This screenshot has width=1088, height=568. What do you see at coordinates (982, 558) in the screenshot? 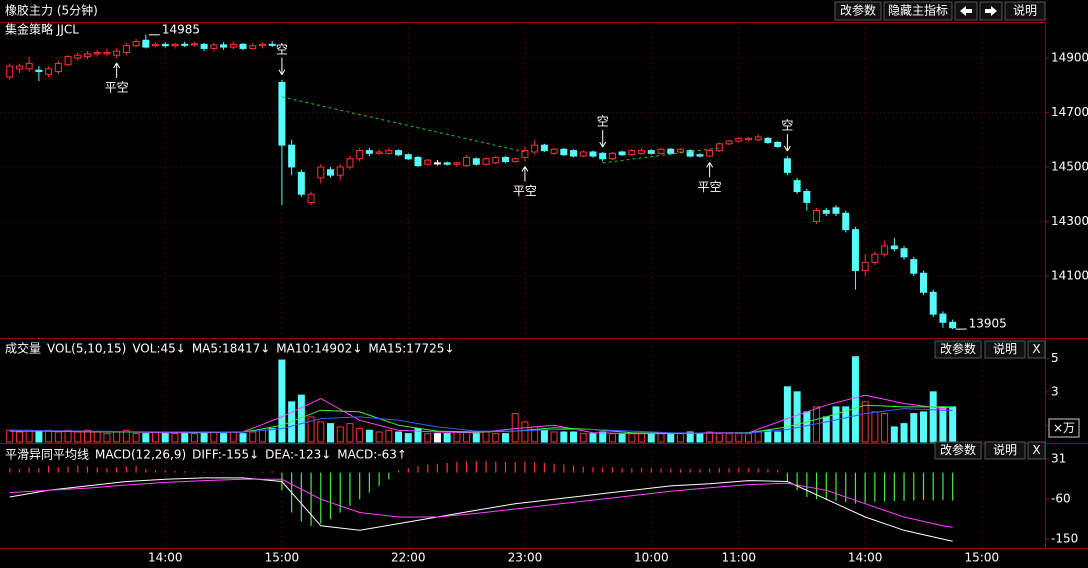
I see `x-tick-label: 15:00` at bounding box center [982, 558].